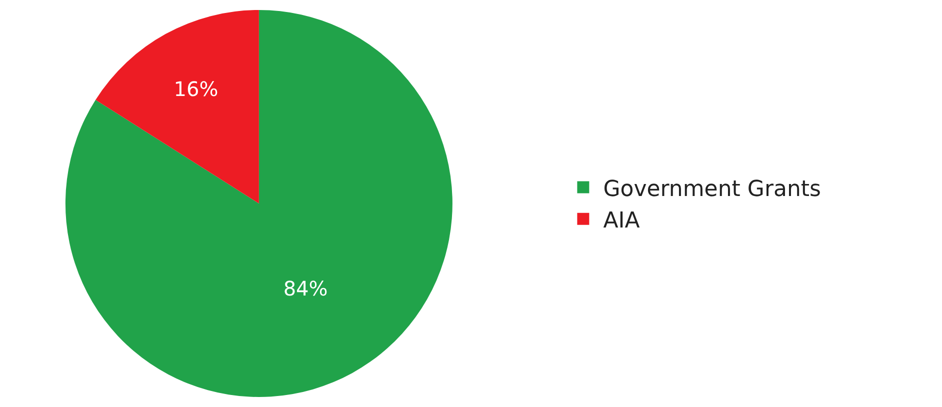 The width and height of the screenshot is (942, 407). Describe the element at coordinates (712, 189) in the screenshot. I see `legend-label: Government Grants` at that location.